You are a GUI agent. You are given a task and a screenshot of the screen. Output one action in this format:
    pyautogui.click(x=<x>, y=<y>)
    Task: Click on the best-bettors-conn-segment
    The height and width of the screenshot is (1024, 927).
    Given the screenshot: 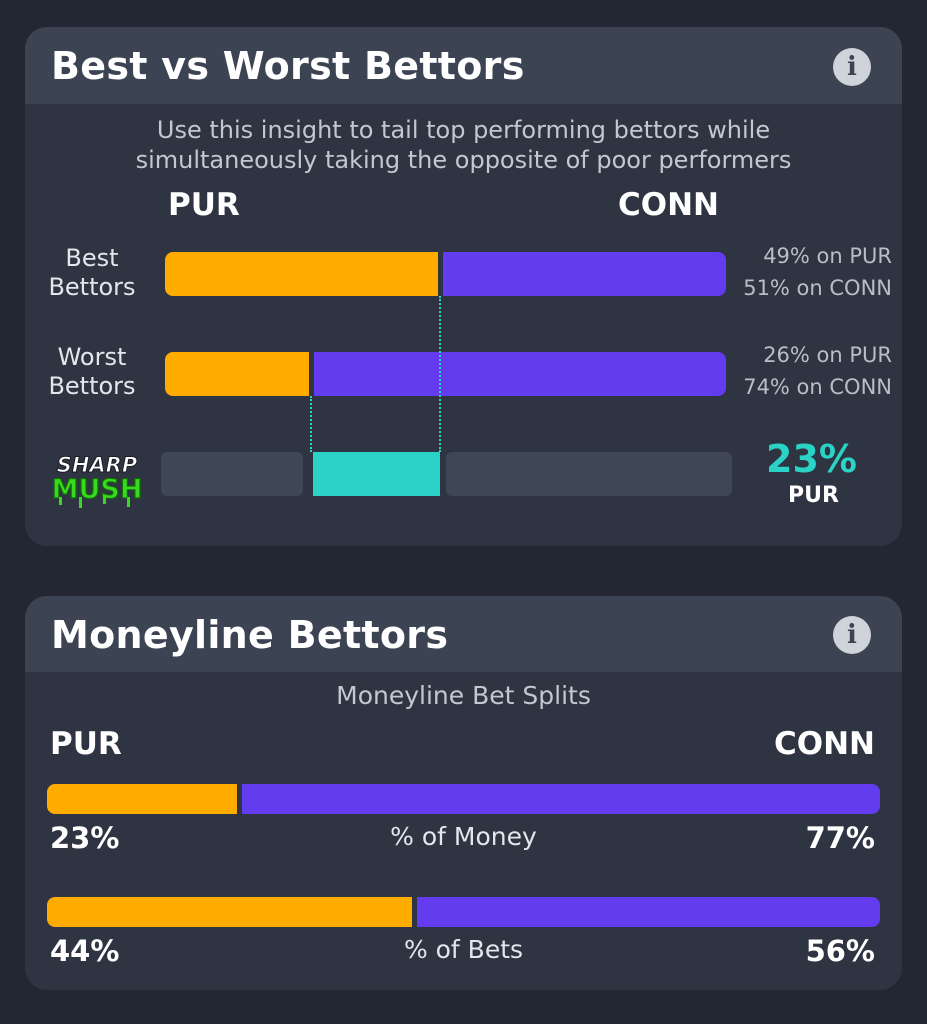 What is the action you would take?
    pyautogui.click(x=584, y=274)
    